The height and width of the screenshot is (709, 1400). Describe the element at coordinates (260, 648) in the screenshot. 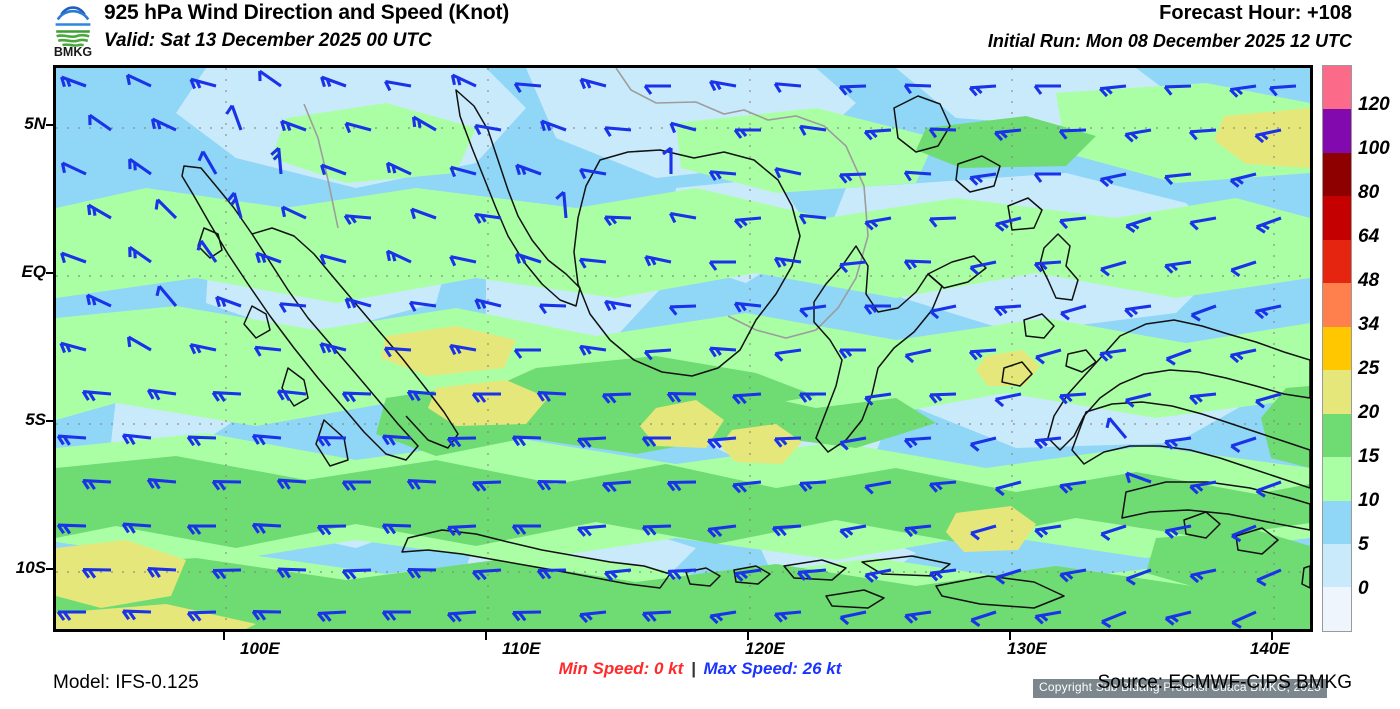

I see `lon-label-100e: 100E` at that location.